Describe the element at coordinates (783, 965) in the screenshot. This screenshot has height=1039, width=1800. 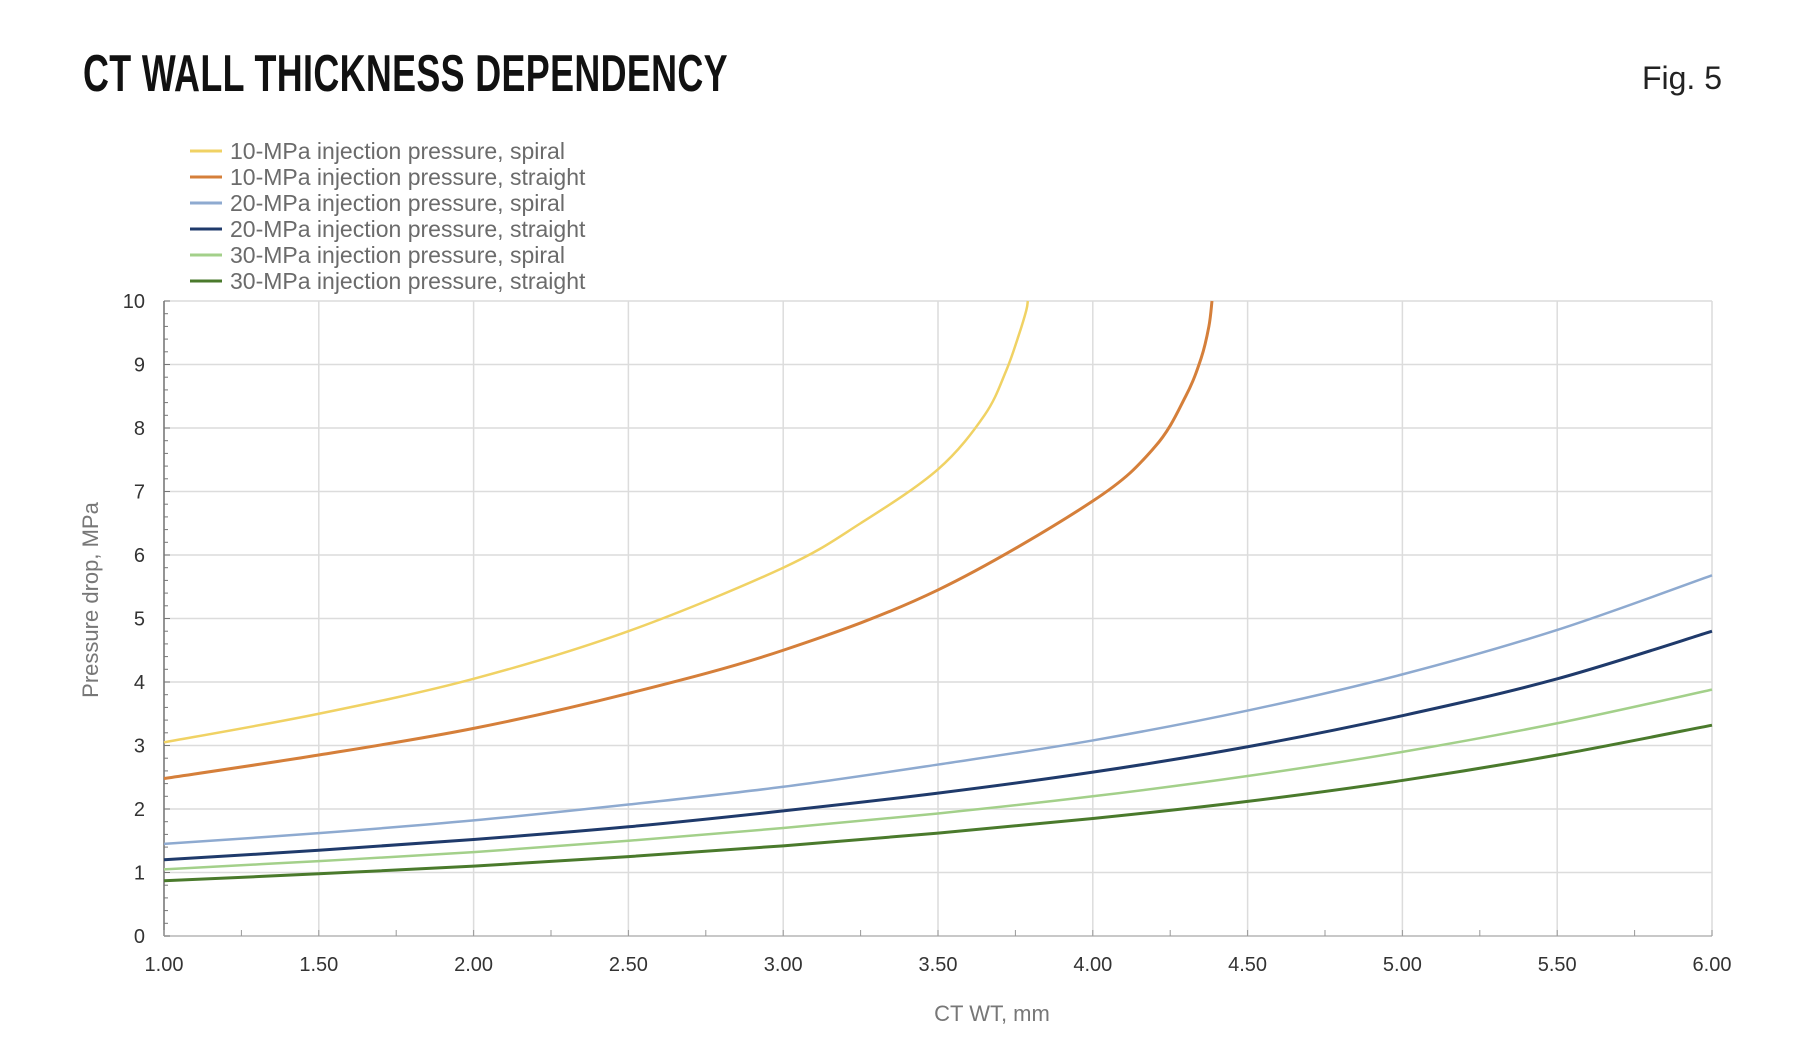
I see `x-tick-label: 3.00` at that location.